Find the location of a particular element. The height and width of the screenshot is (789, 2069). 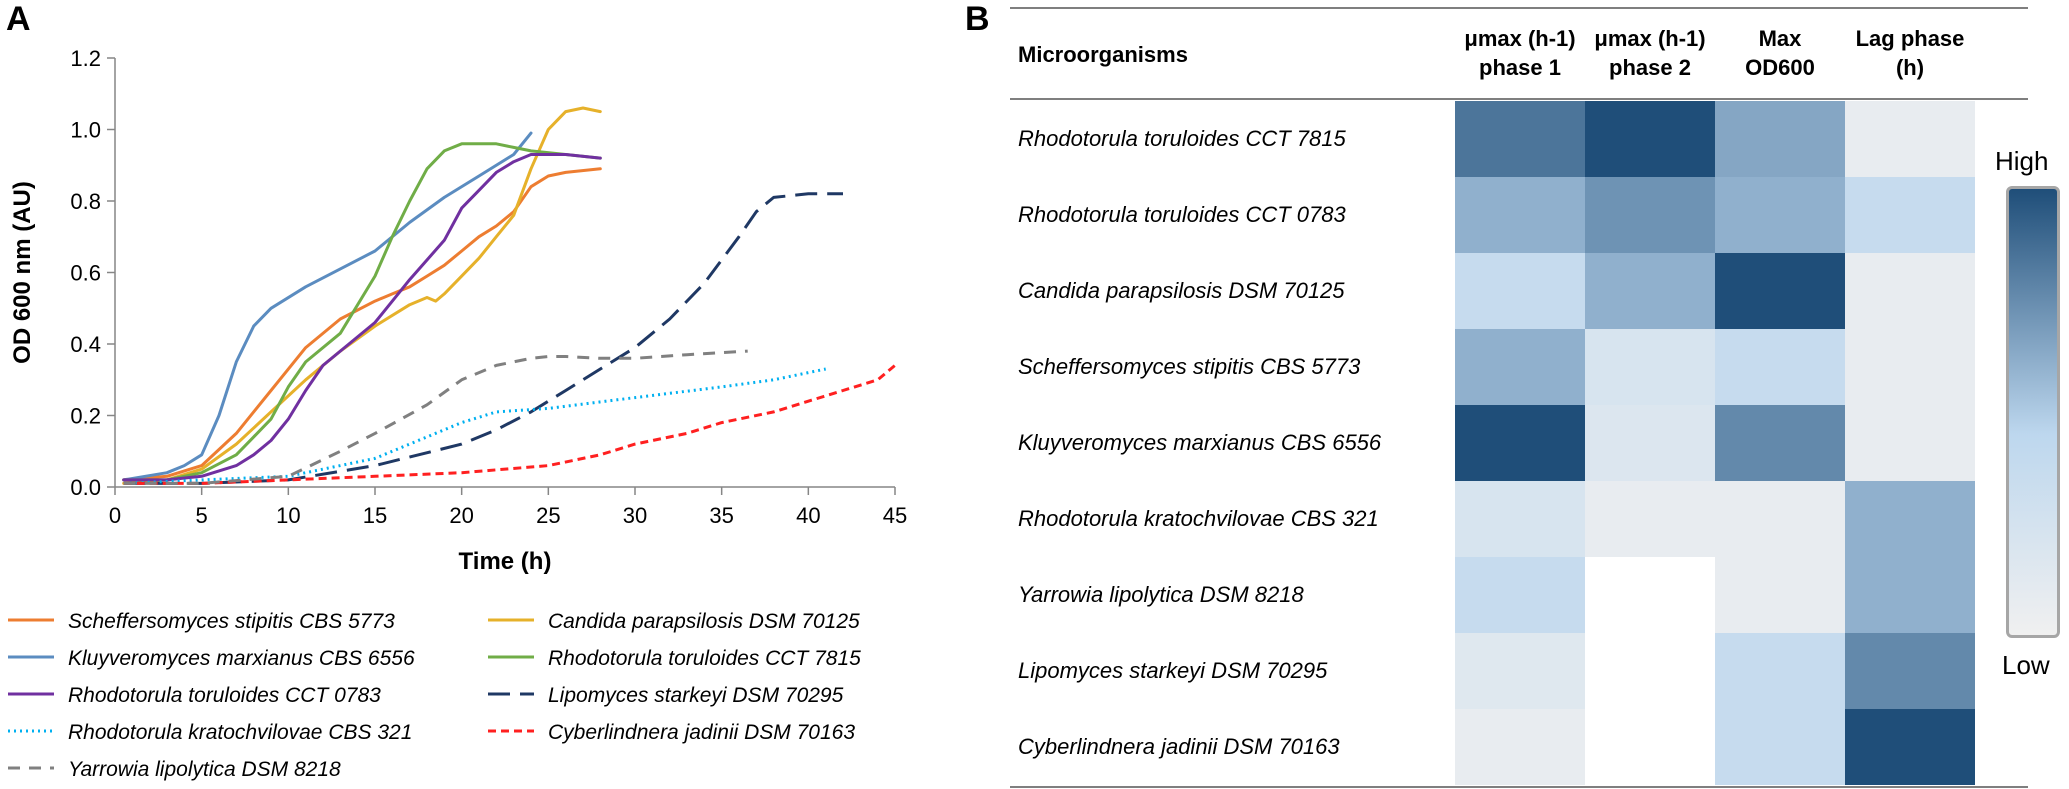

x-tick-label: 10 is located at coordinates (288, 515).